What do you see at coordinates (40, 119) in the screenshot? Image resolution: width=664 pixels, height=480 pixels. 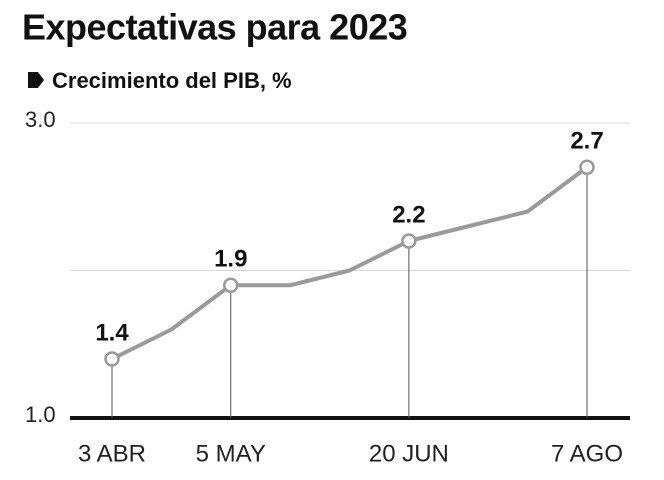 I see `y-tick-label: 3.0` at bounding box center [40, 119].